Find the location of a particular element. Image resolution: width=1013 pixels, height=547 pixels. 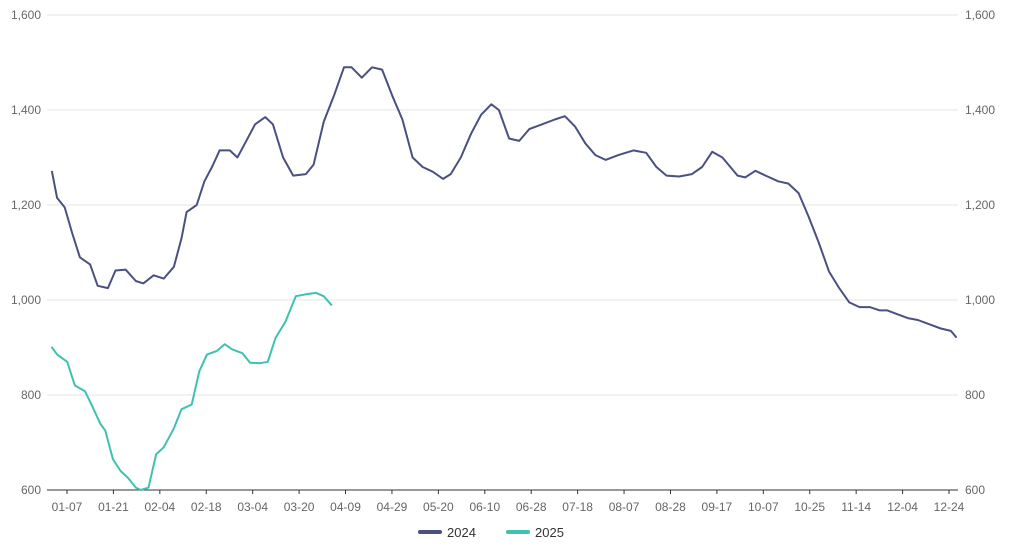

x-tick-label: 07-18 is located at coordinates (577, 507).